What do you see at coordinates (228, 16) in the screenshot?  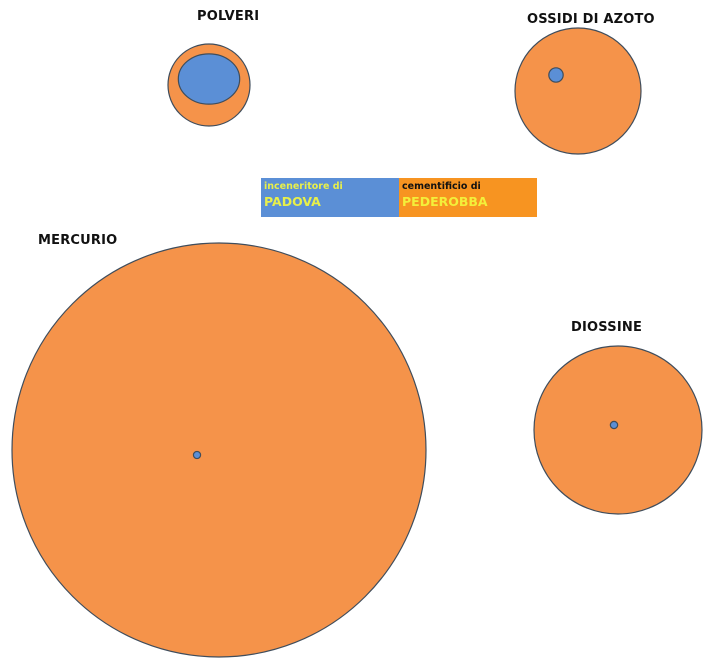 I see `panel-title-polveri: POLVERI` at bounding box center [228, 16].